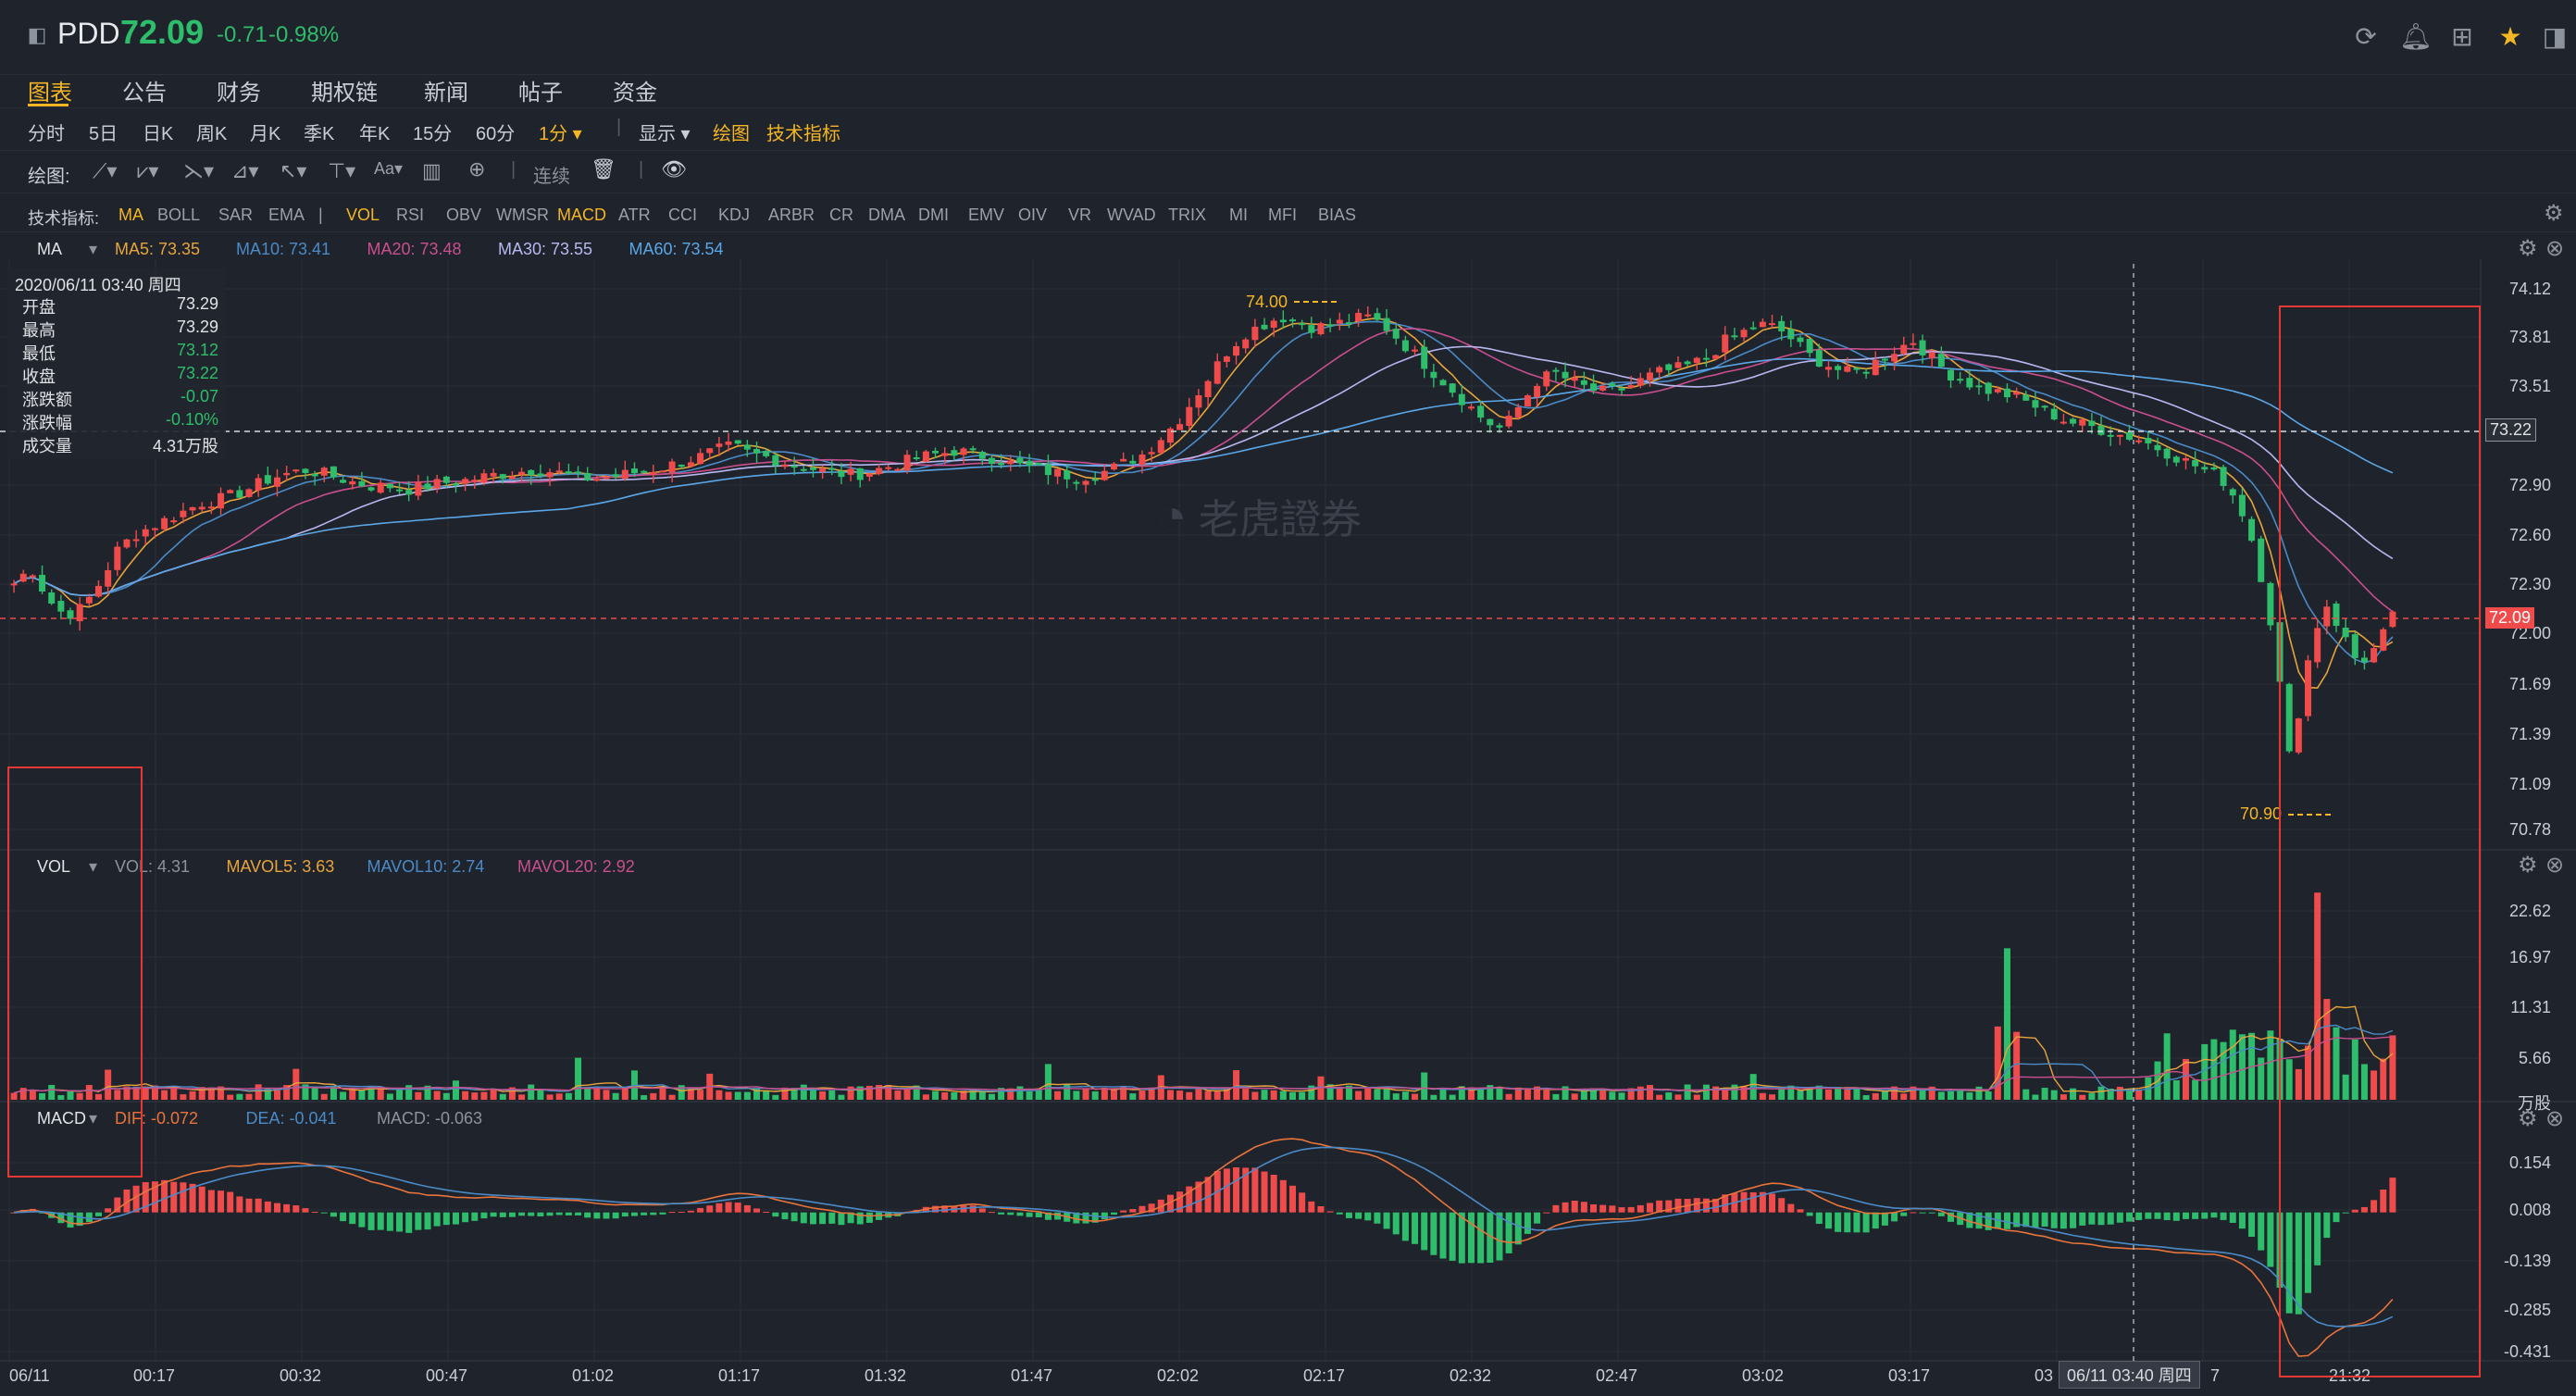  I want to click on indicator-dma: DMA, so click(886, 215).